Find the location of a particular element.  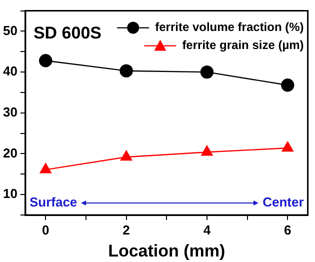

legend-label: ferrite volume fraction (%) is located at coordinates (229, 27).